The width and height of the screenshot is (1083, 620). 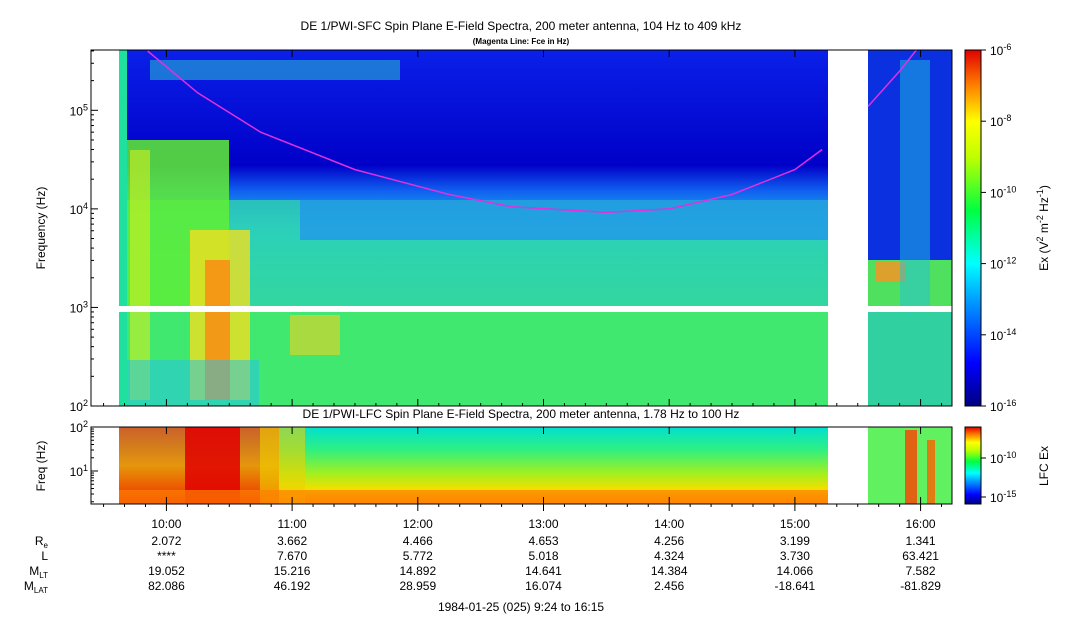 What do you see at coordinates (795, 524) in the screenshot?
I see `x-tick-label: 15:00` at bounding box center [795, 524].